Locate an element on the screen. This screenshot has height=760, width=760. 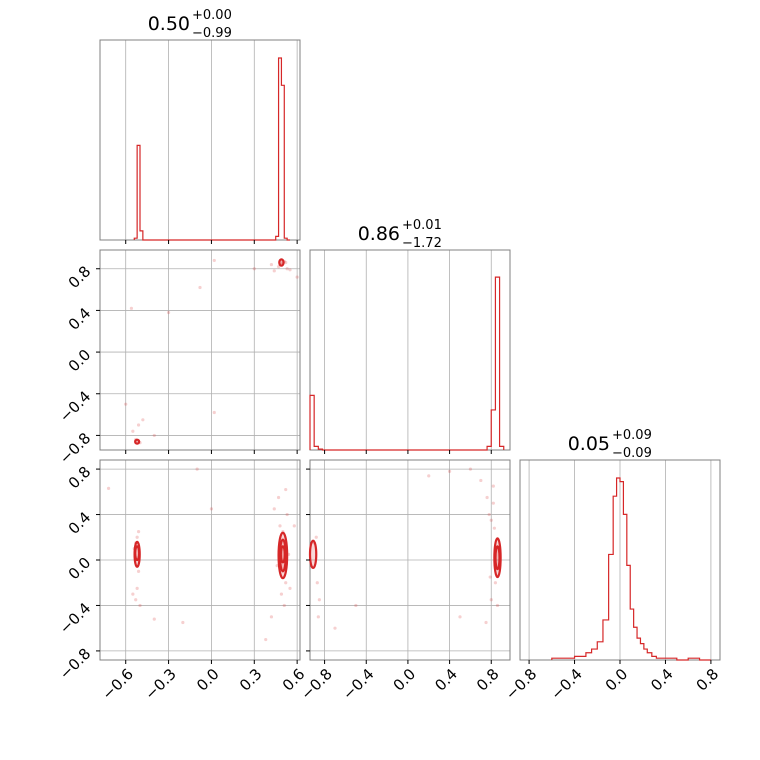
param-0-title-plus: +0.00 is located at coordinates (212, 15).